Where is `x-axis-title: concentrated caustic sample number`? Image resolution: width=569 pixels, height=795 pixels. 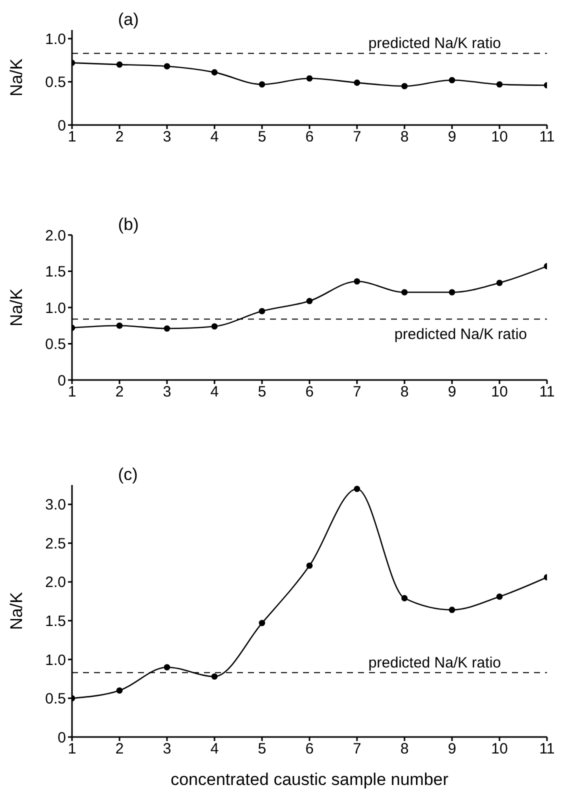 x-axis-title: concentrated caustic sample number is located at coordinates (309, 779).